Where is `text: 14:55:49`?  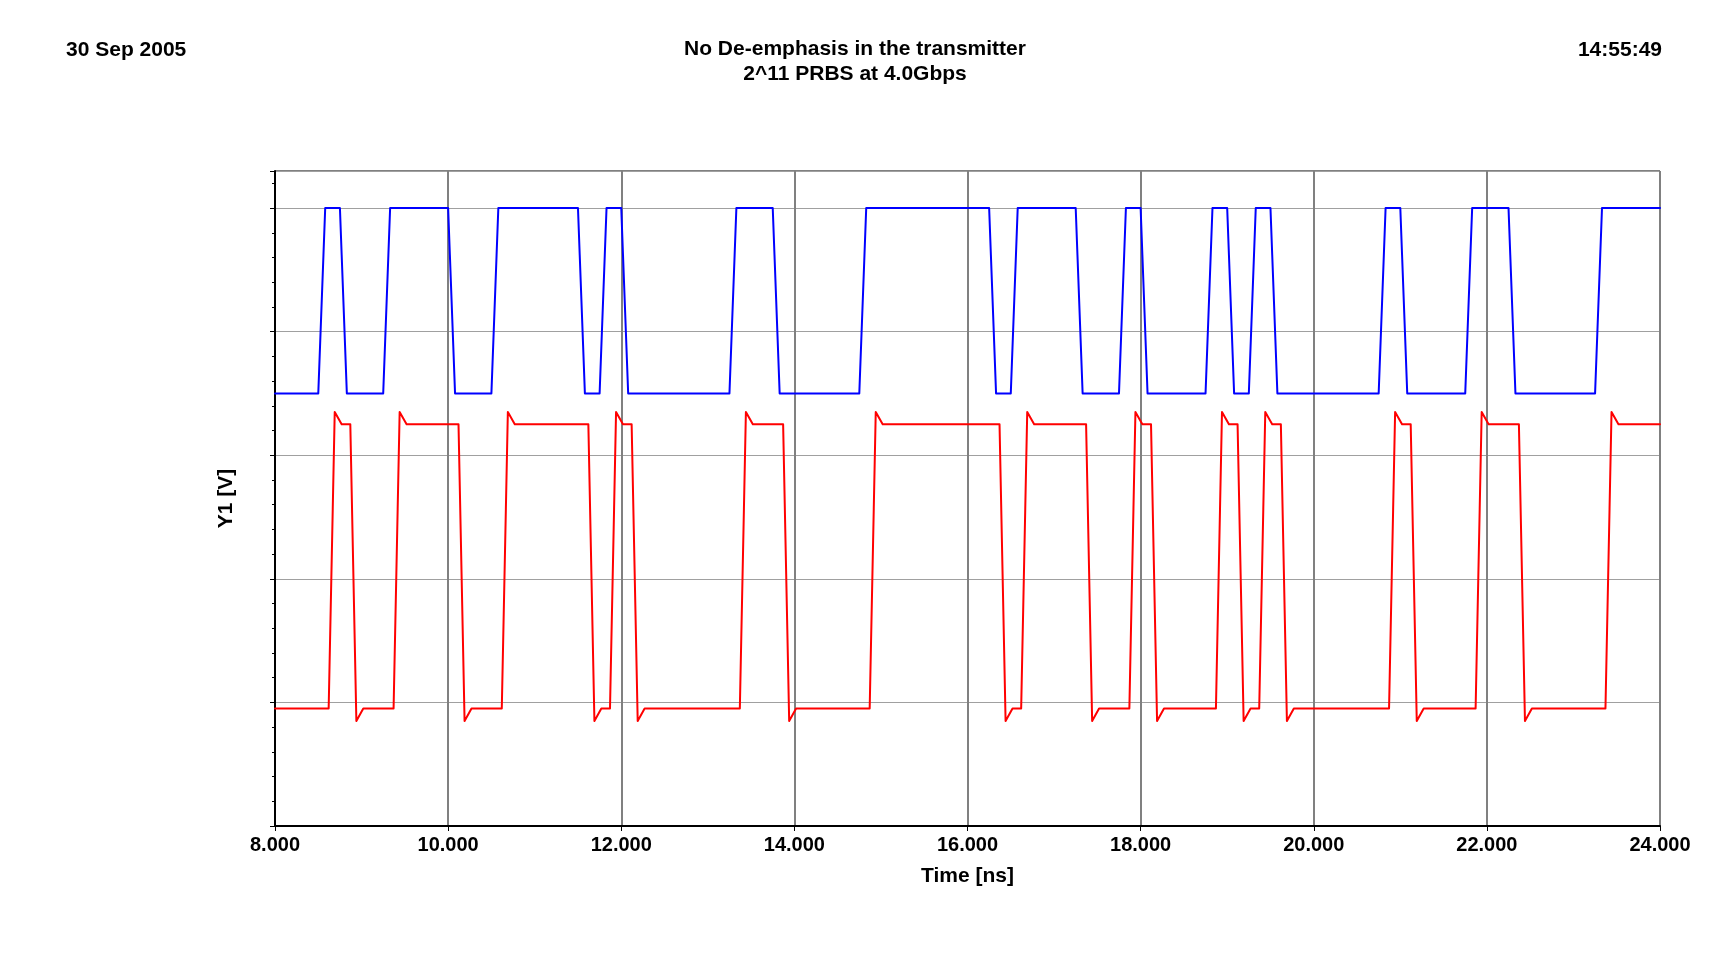
text: 14:55:49 is located at coordinates (1619, 48).